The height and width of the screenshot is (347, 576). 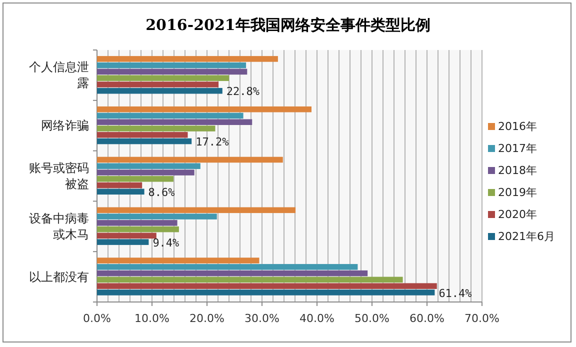 I want to click on legend-label: 2017年, so click(x=517, y=148).